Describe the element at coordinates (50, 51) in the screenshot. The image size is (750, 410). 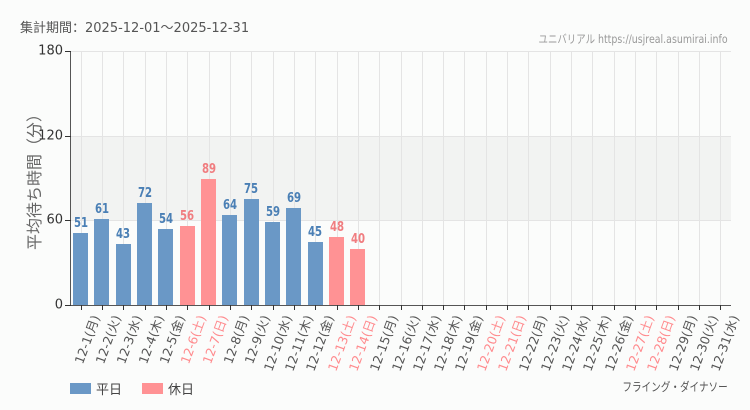
I see `y-tick-label: 180` at that location.